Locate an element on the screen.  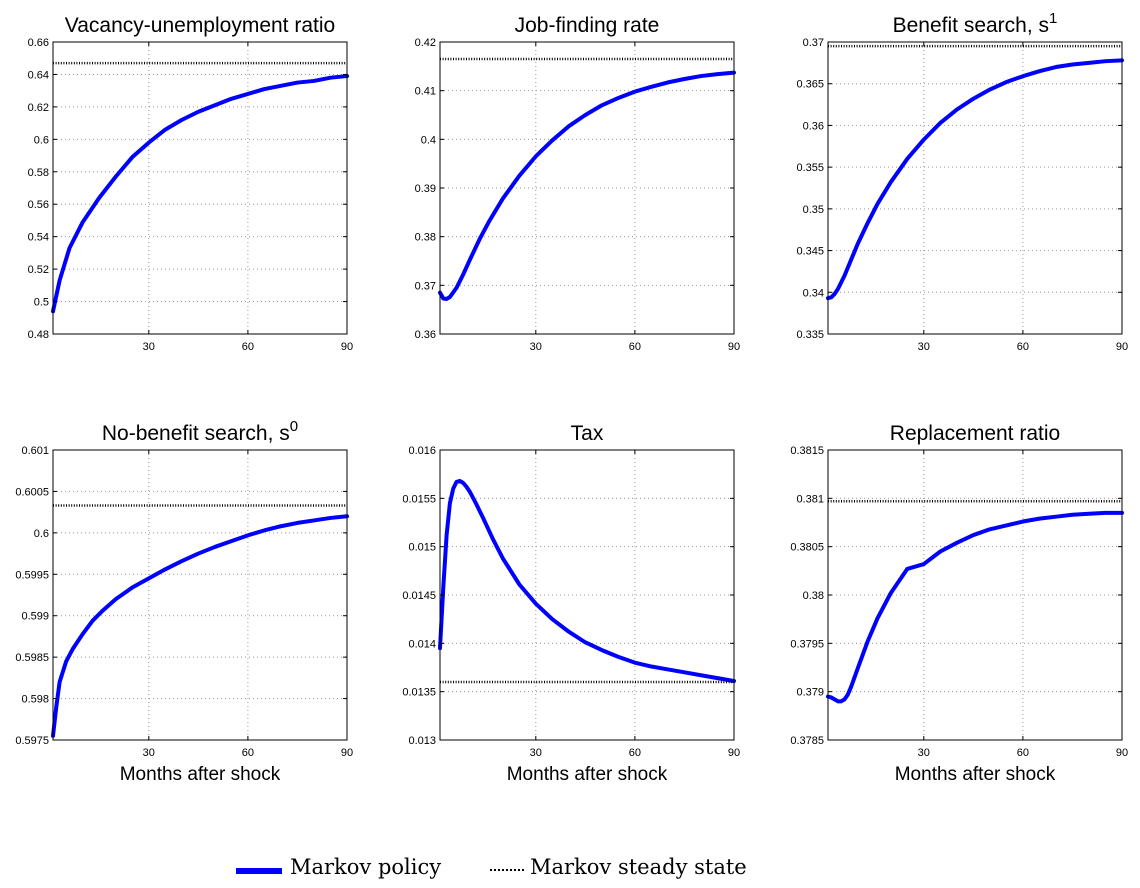
y-tick-label: 0.0135 is located at coordinates (419, 693).